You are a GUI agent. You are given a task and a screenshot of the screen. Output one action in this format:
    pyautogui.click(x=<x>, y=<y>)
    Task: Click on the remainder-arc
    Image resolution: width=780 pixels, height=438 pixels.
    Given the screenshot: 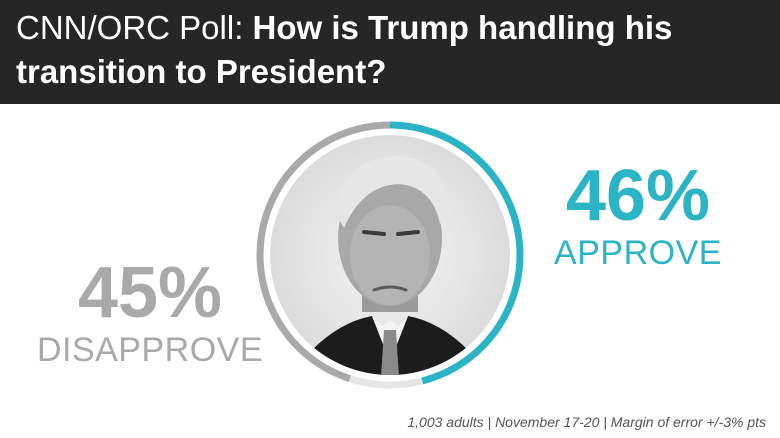 What is the action you would take?
    pyautogui.click(x=386, y=382)
    